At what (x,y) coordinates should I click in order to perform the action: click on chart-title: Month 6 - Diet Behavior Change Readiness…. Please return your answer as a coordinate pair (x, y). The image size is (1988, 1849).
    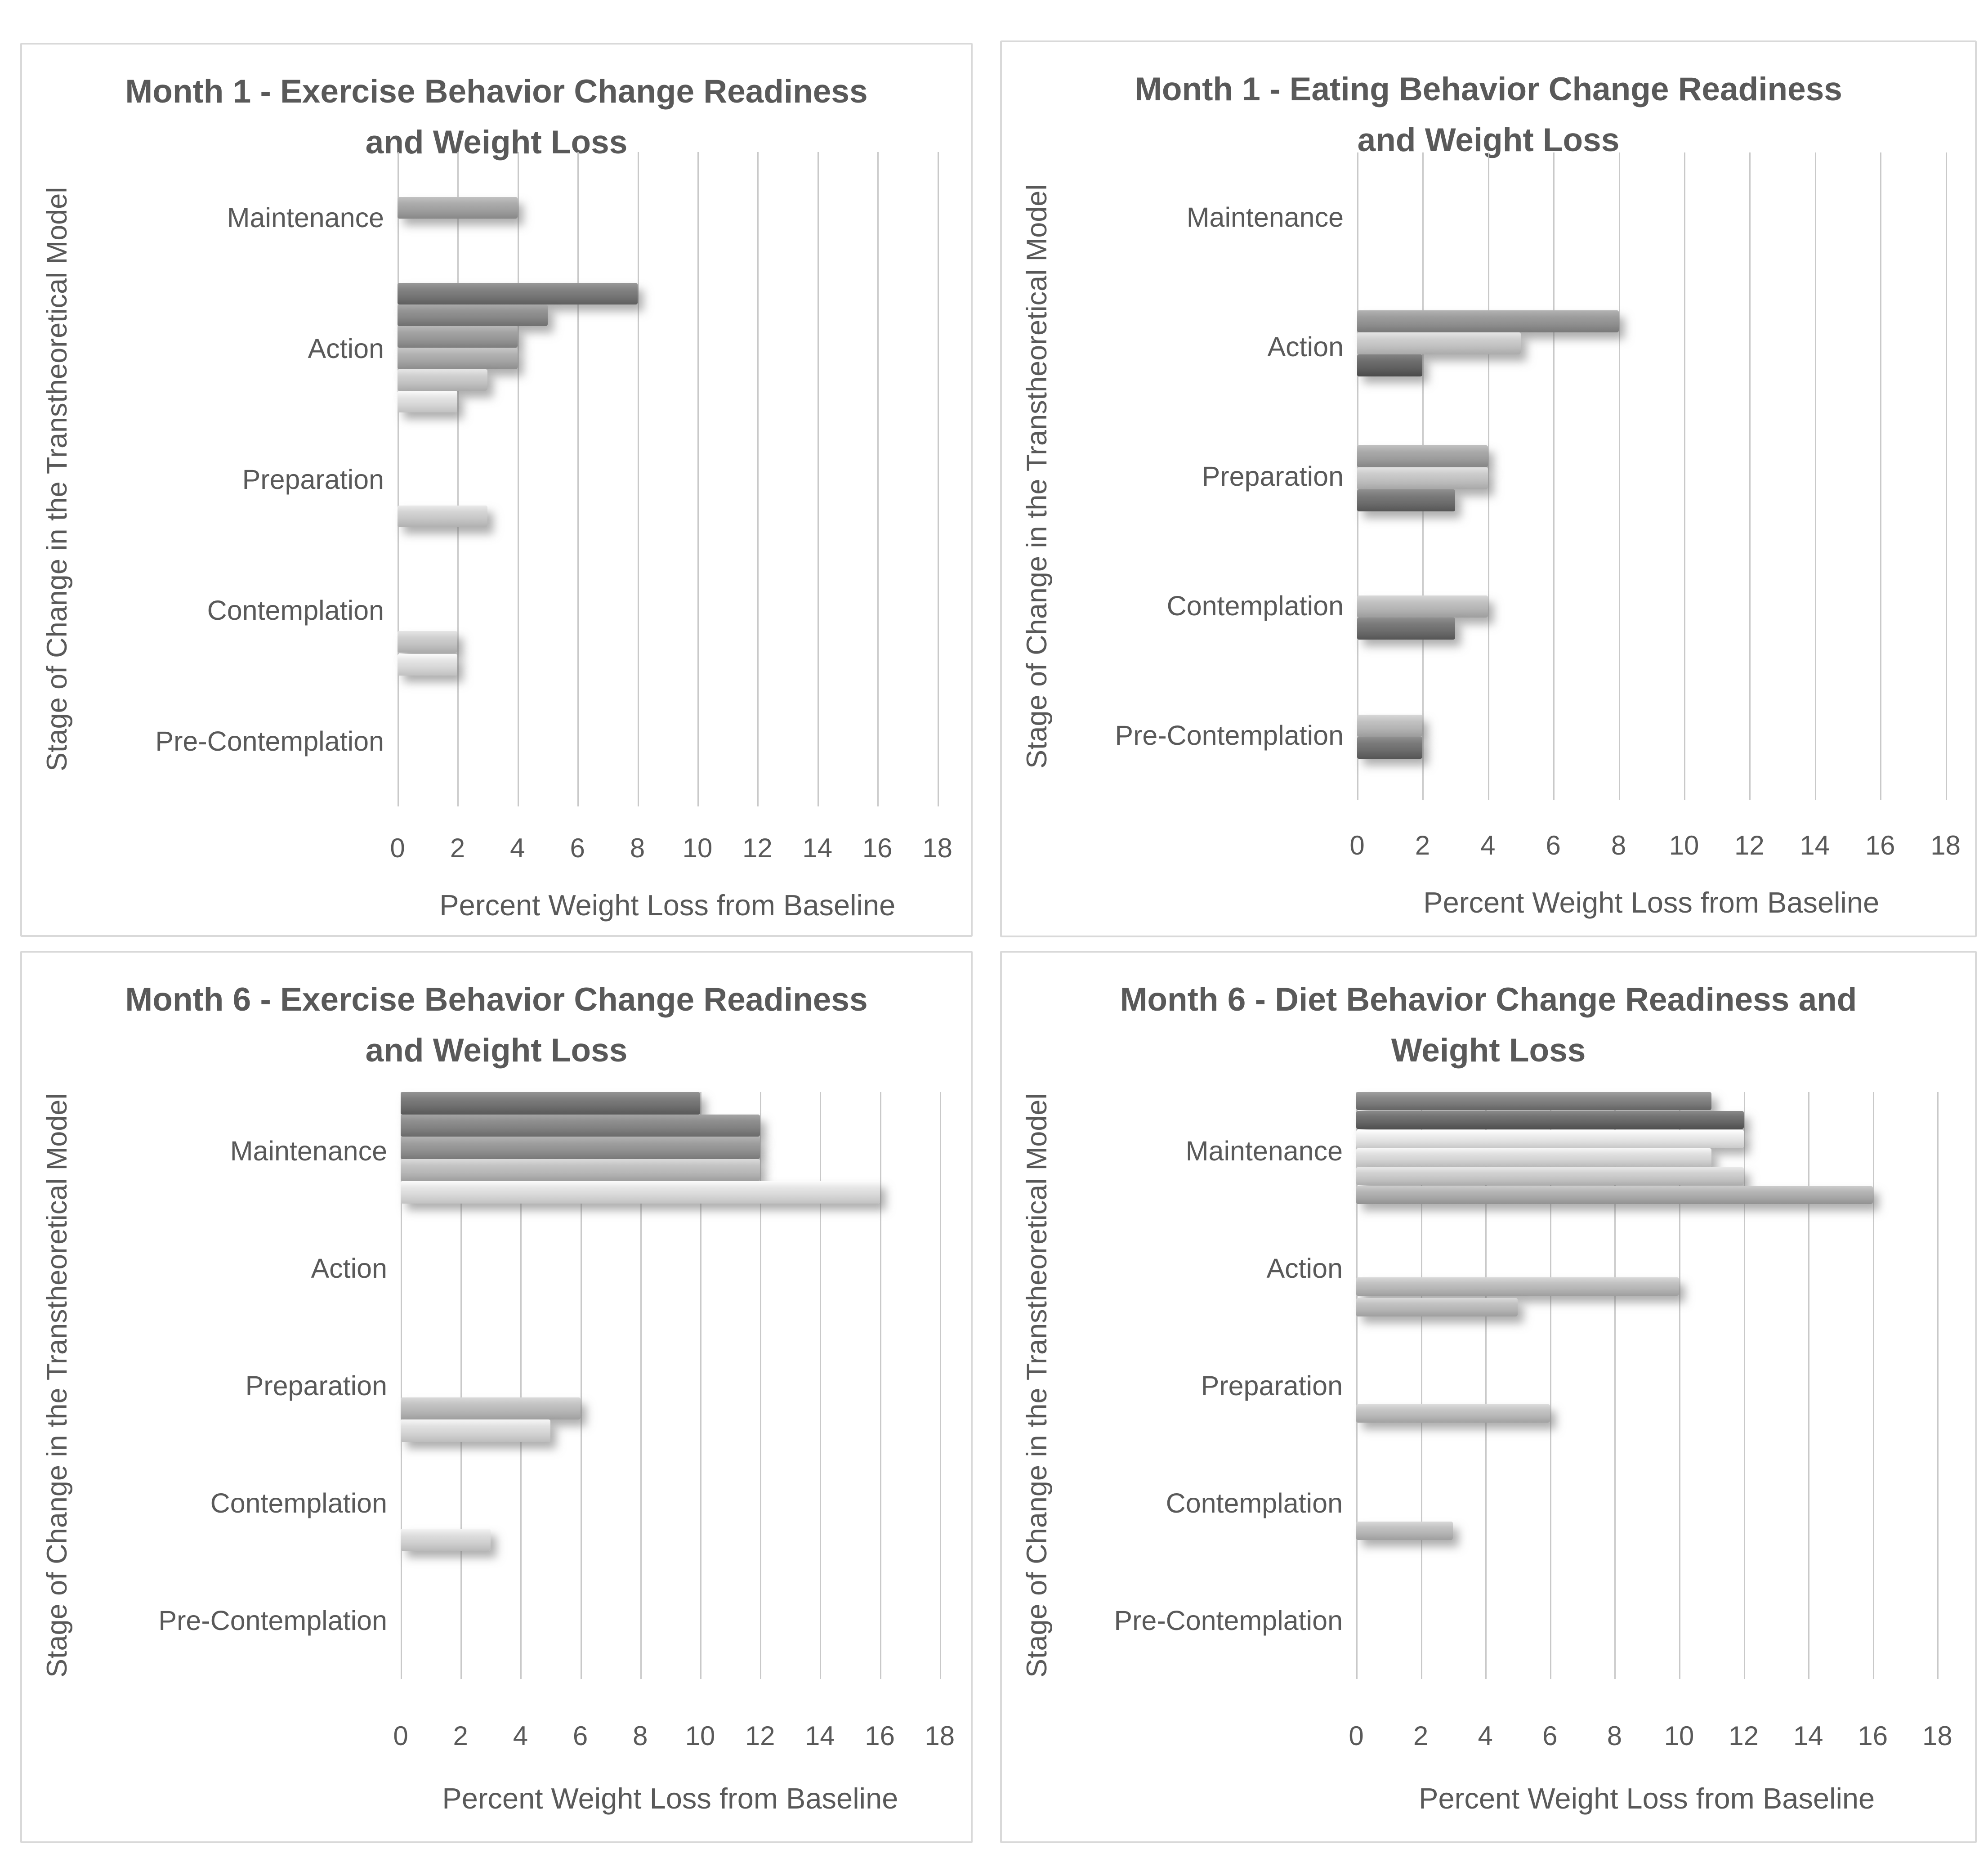
    Looking at the image, I should click on (1489, 1025).